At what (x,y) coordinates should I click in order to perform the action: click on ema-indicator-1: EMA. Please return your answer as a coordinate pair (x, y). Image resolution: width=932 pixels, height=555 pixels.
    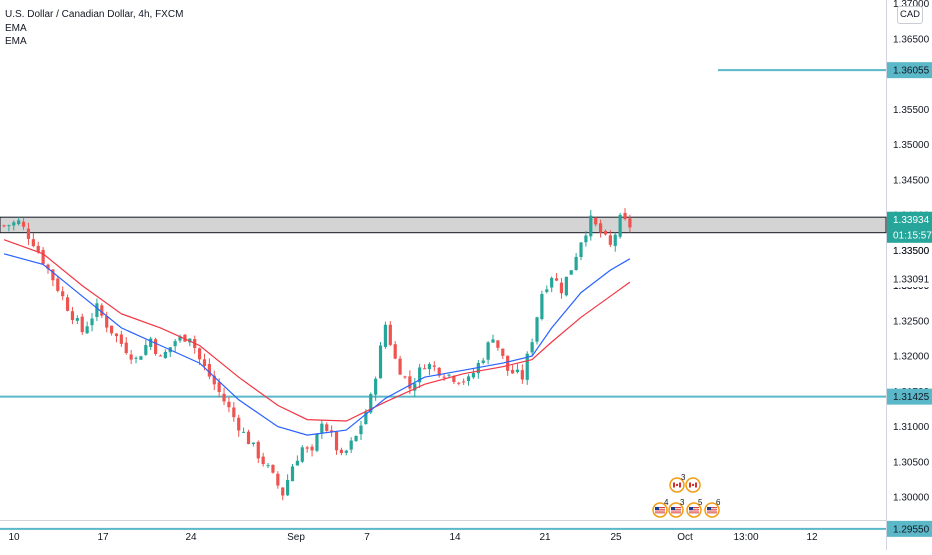
    Looking at the image, I should click on (16, 28).